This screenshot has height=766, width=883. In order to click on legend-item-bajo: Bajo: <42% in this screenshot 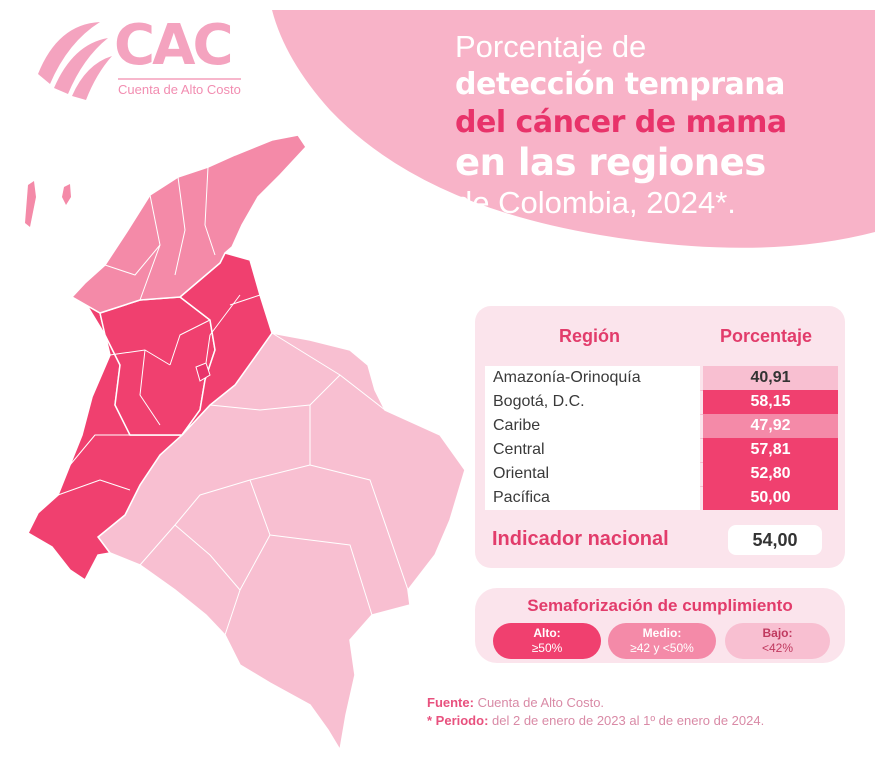, I will do `click(777, 641)`.